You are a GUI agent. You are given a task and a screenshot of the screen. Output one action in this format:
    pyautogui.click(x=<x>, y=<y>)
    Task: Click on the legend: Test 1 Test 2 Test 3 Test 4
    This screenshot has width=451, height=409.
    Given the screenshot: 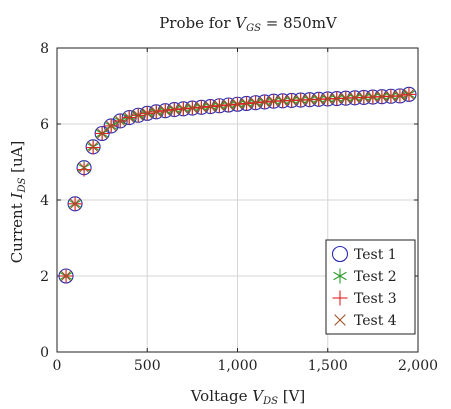 What is the action you would take?
    pyautogui.click(x=370, y=287)
    